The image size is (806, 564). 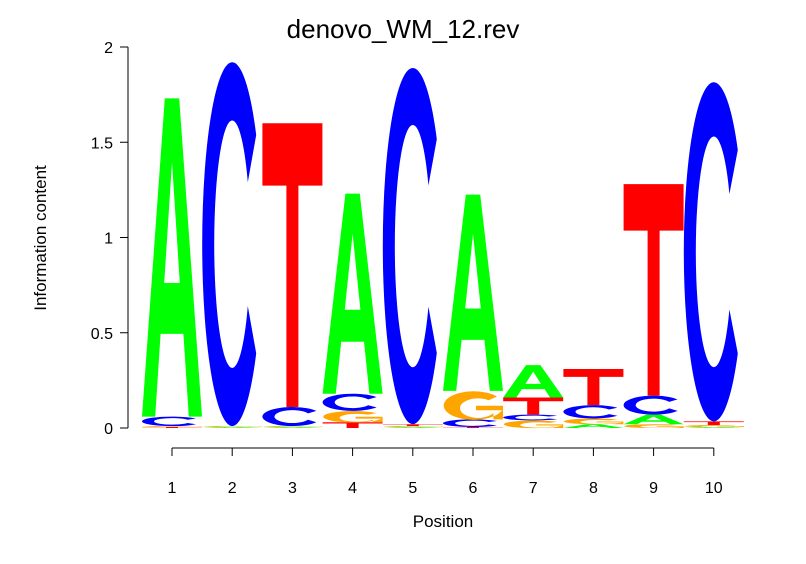 What do you see at coordinates (412, 488) in the screenshot?
I see `x-tick-label: 5` at bounding box center [412, 488].